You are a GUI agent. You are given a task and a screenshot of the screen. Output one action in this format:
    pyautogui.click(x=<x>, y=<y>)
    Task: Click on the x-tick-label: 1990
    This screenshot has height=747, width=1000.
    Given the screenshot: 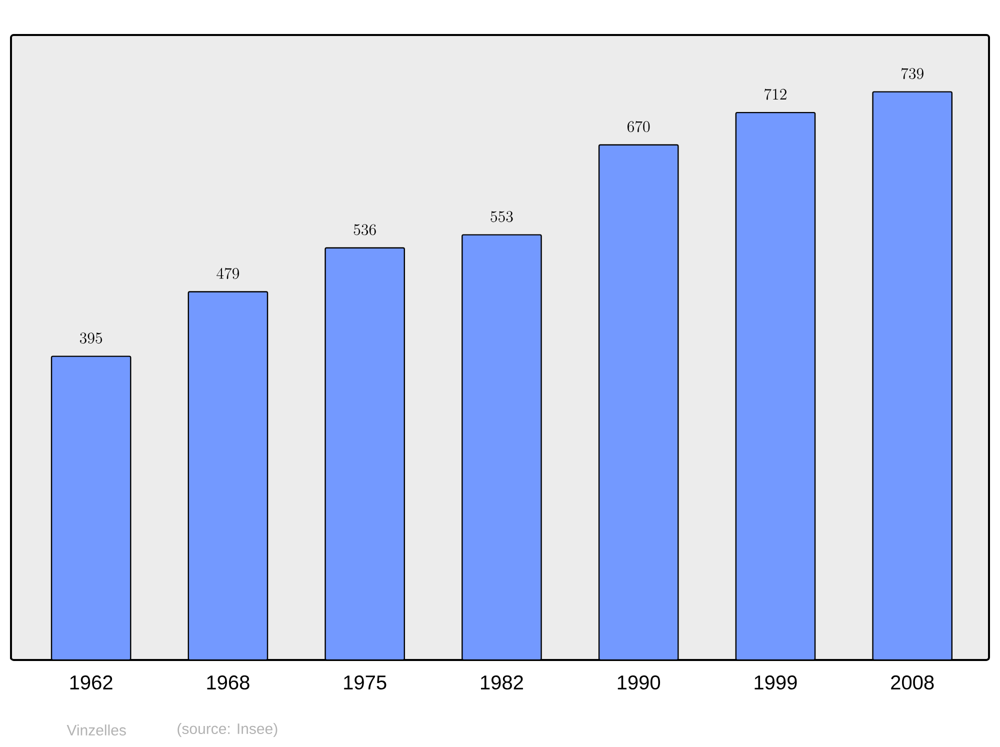 What is the action you would take?
    pyautogui.click(x=639, y=682)
    